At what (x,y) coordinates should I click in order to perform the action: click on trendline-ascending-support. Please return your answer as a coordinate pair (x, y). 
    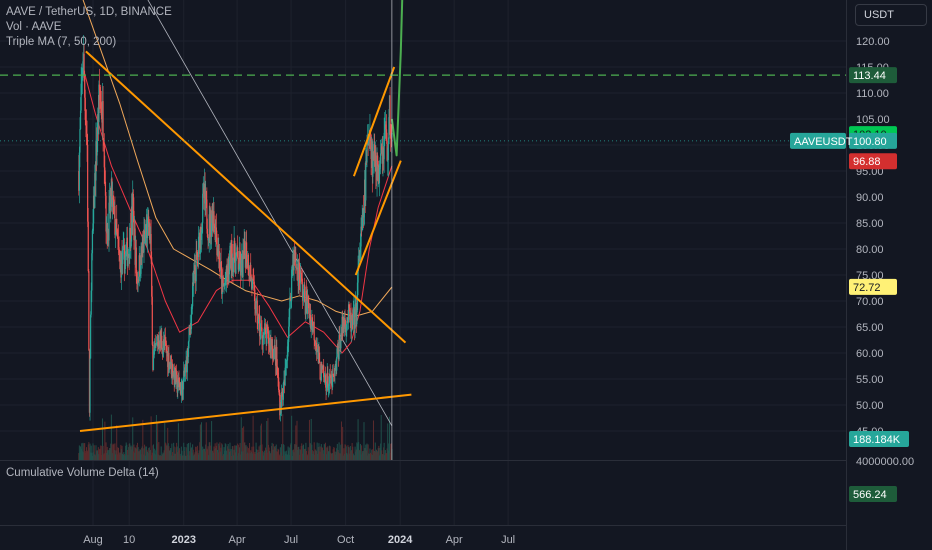
    Looking at the image, I should click on (245, 412).